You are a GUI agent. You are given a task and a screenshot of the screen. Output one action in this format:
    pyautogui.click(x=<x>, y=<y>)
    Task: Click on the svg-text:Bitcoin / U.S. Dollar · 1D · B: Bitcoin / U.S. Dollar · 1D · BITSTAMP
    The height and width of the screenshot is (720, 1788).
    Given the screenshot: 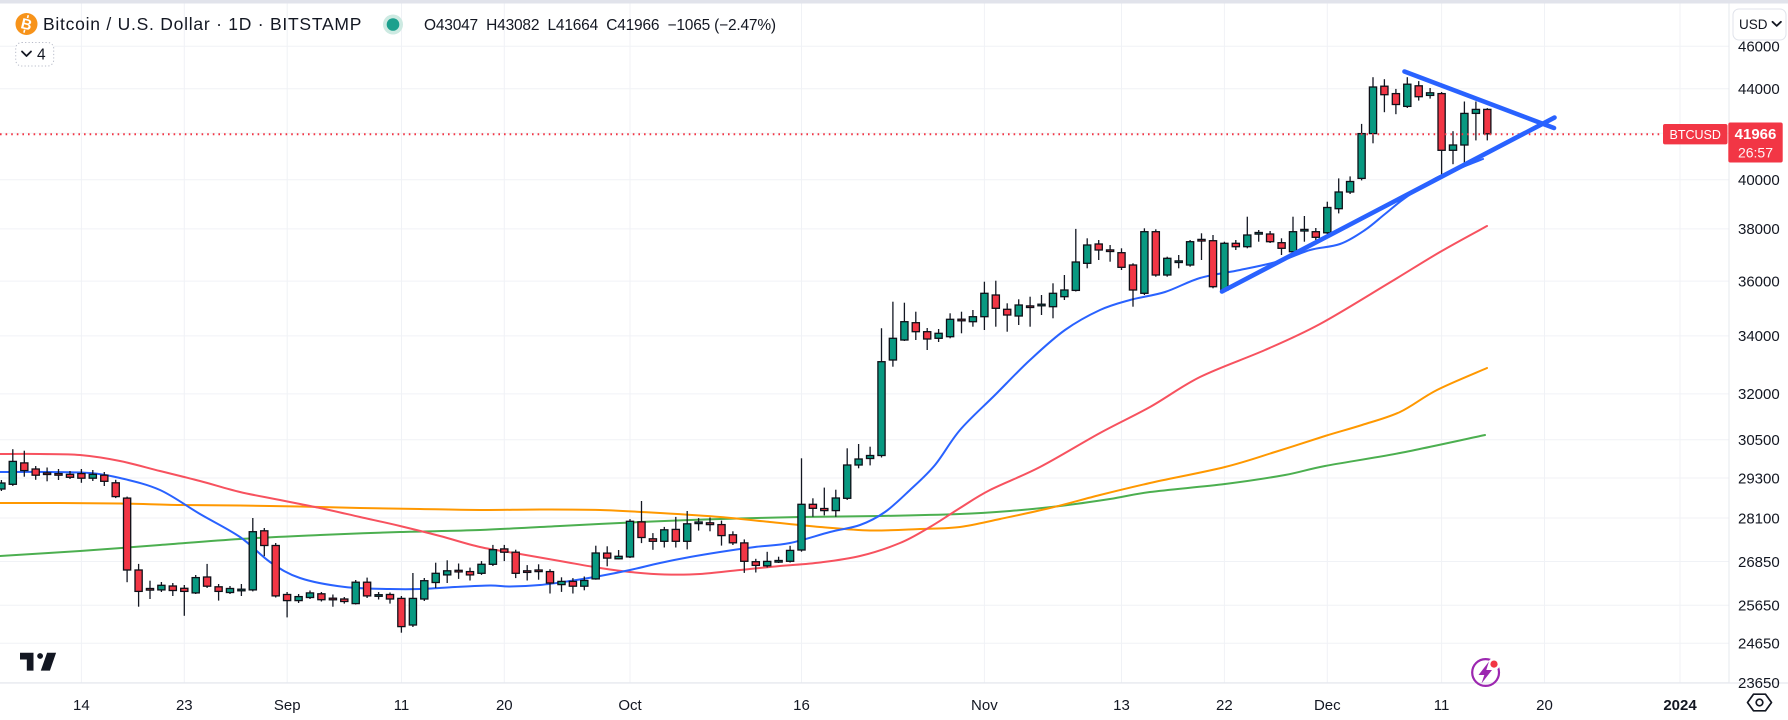 What is the action you would take?
    pyautogui.click(x=202, y=24)
    